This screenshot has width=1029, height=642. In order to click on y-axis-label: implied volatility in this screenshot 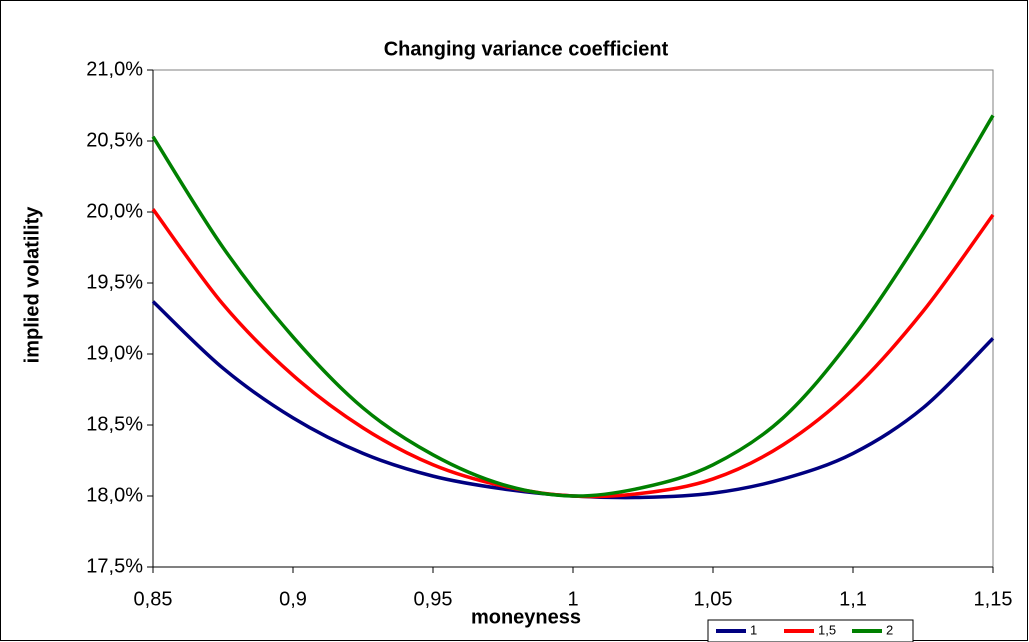, I will do `click(32, 285)`.